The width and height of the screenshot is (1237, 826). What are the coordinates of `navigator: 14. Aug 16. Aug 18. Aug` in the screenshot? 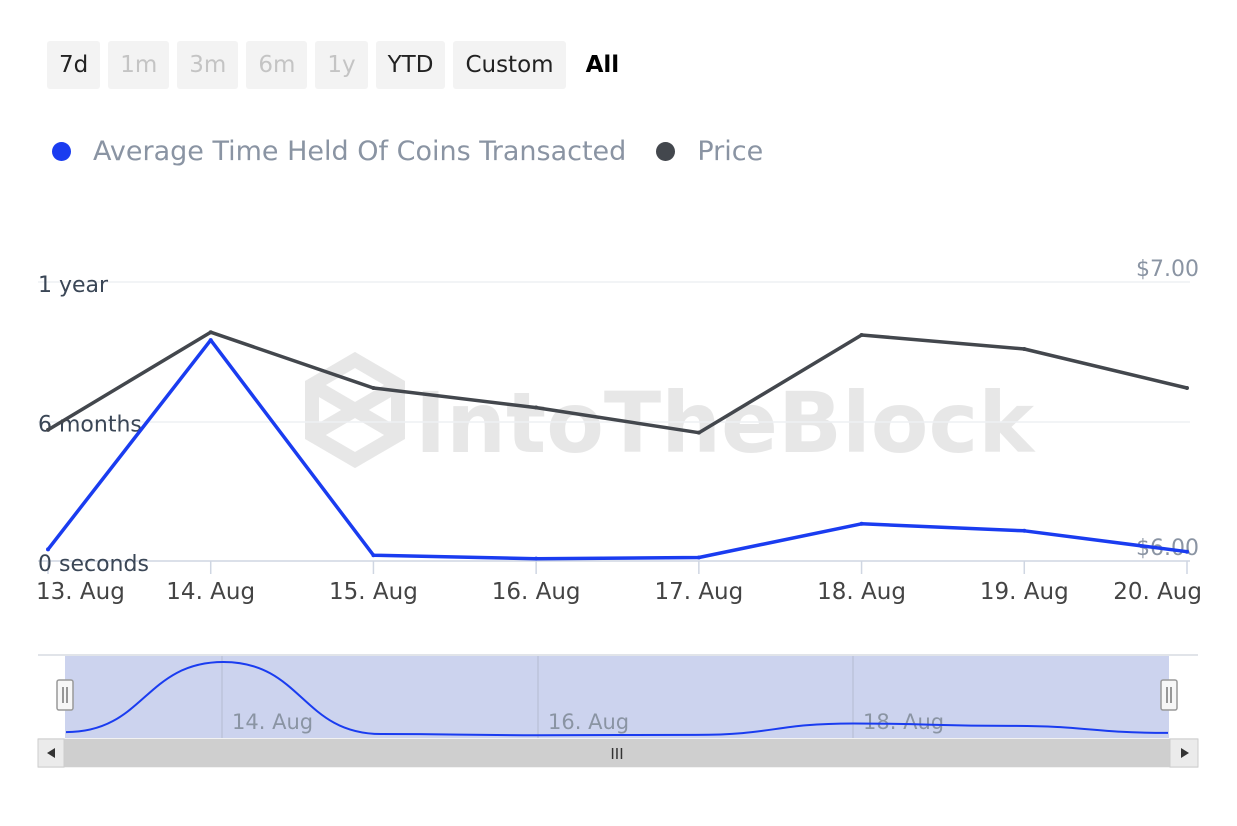 It's located at (618, 696).